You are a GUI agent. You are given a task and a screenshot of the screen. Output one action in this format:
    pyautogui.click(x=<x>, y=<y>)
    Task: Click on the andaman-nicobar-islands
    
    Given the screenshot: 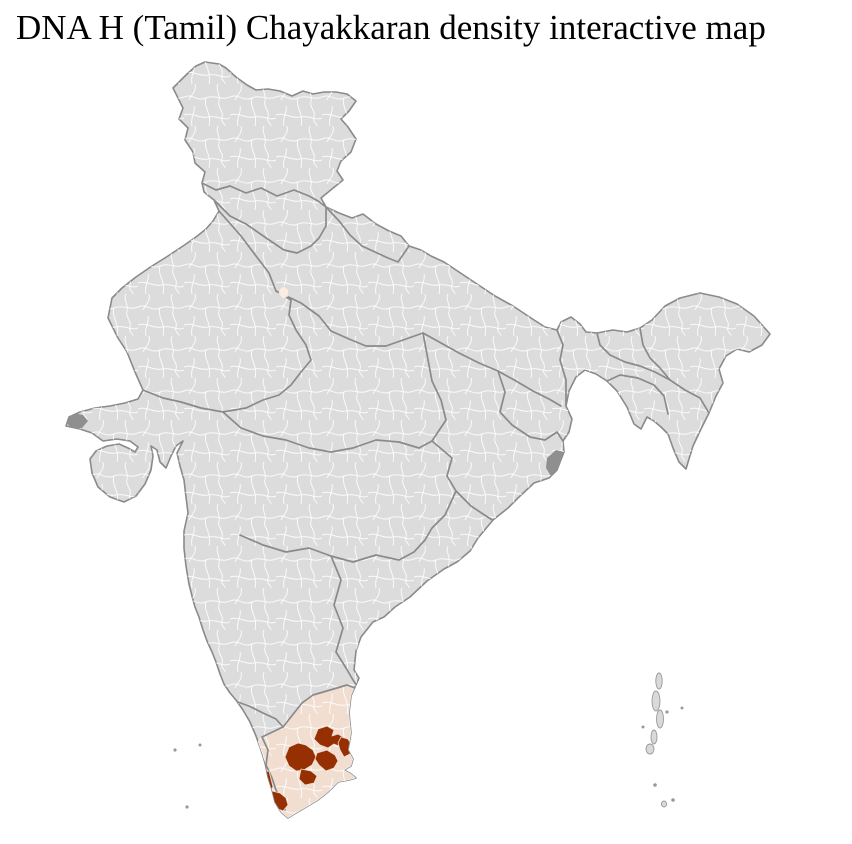 What is the action you would take?
    pyautogui.click(x=662, y=740)
    